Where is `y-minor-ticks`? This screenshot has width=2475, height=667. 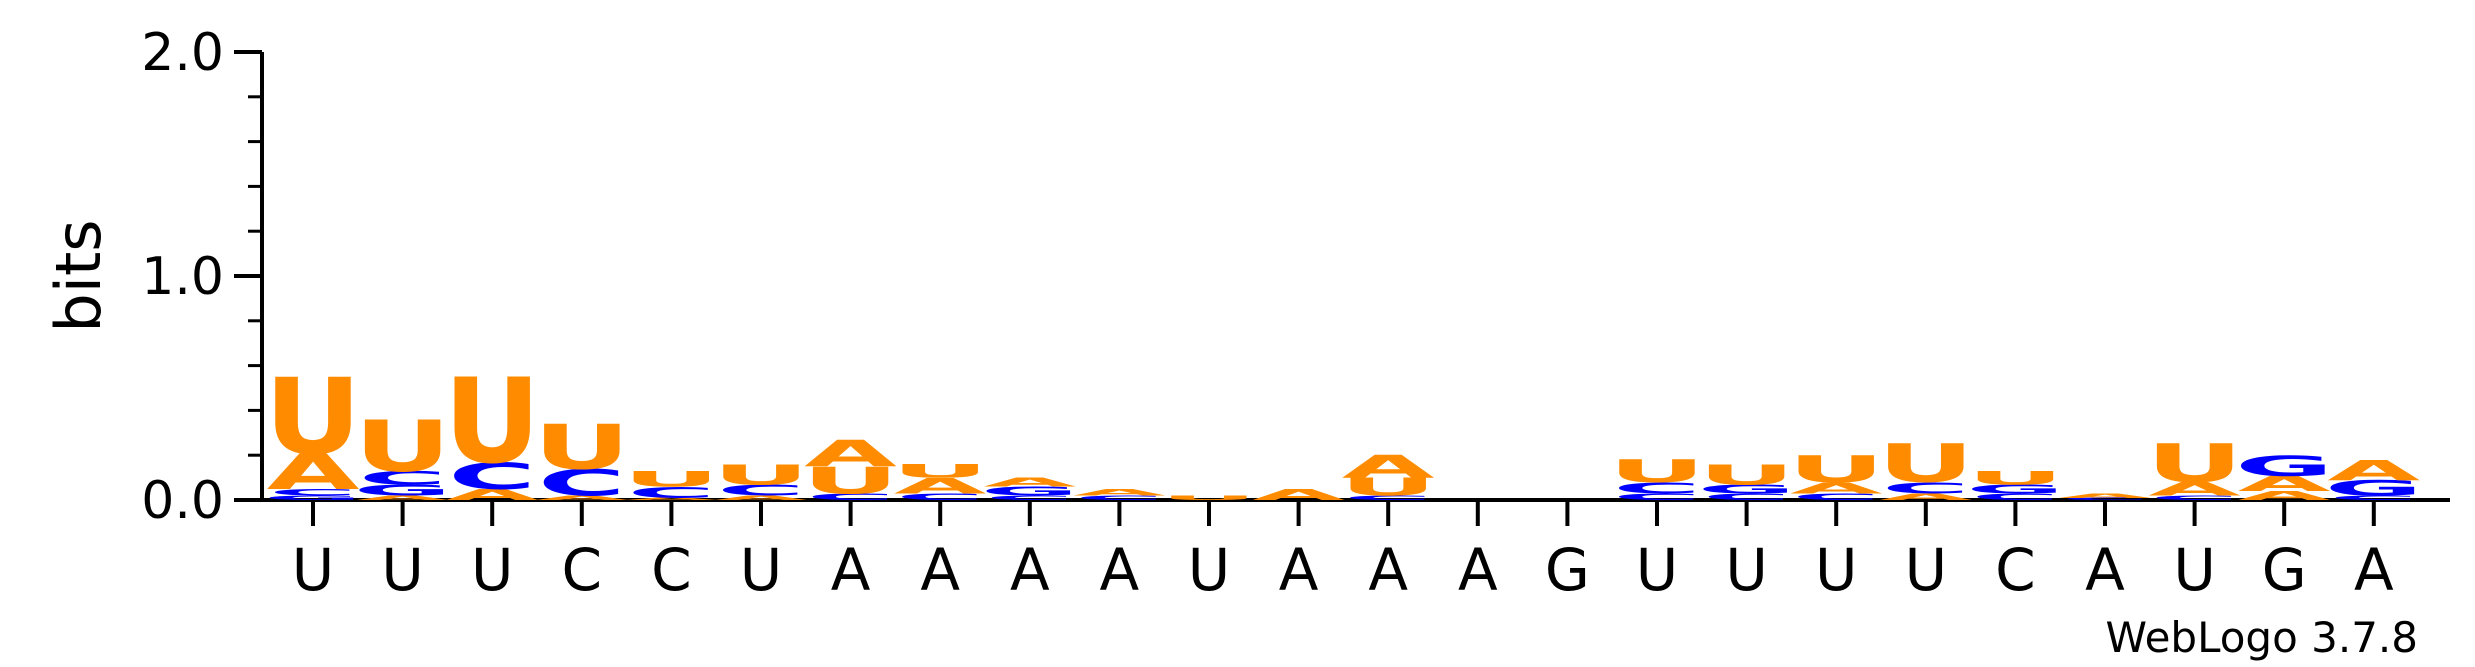
y-minor-ticks is located at coordinates (255, 276).